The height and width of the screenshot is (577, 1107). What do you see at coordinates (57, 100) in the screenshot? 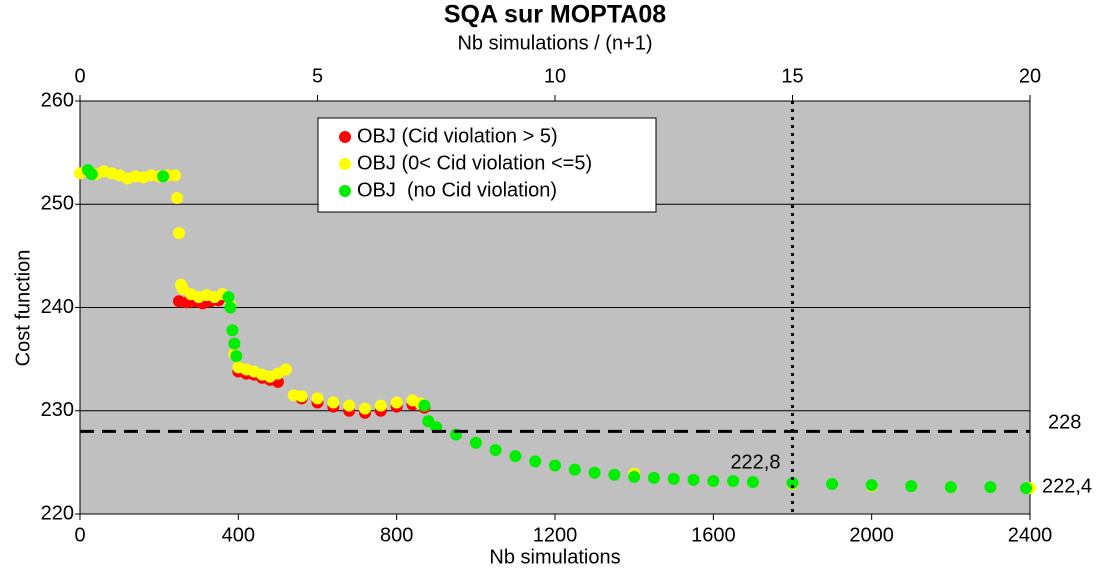
I see `y-tick-label: 260` at bounding box center [57, 100].